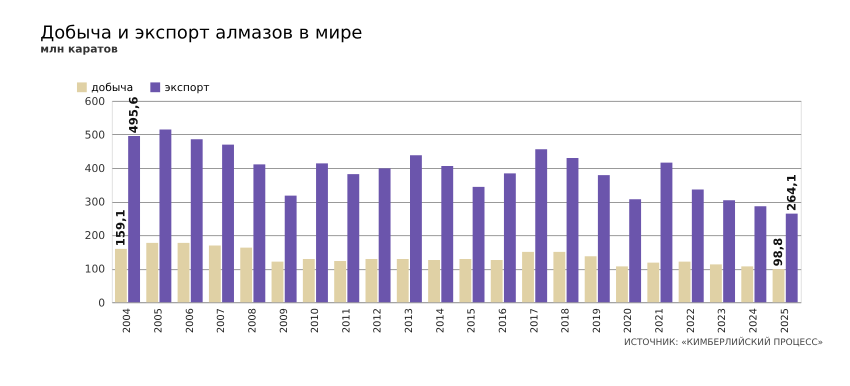 The height and width of the screenshot is (386, 850). I want to click on y-tick-label: 400, so click(95, 169).